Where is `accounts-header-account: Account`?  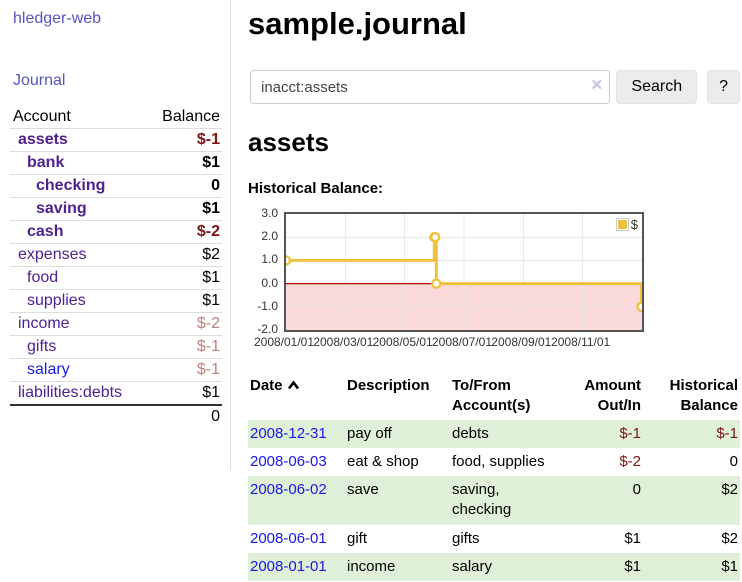
accounts-header-account: Account is located at coordinates (42, 116).